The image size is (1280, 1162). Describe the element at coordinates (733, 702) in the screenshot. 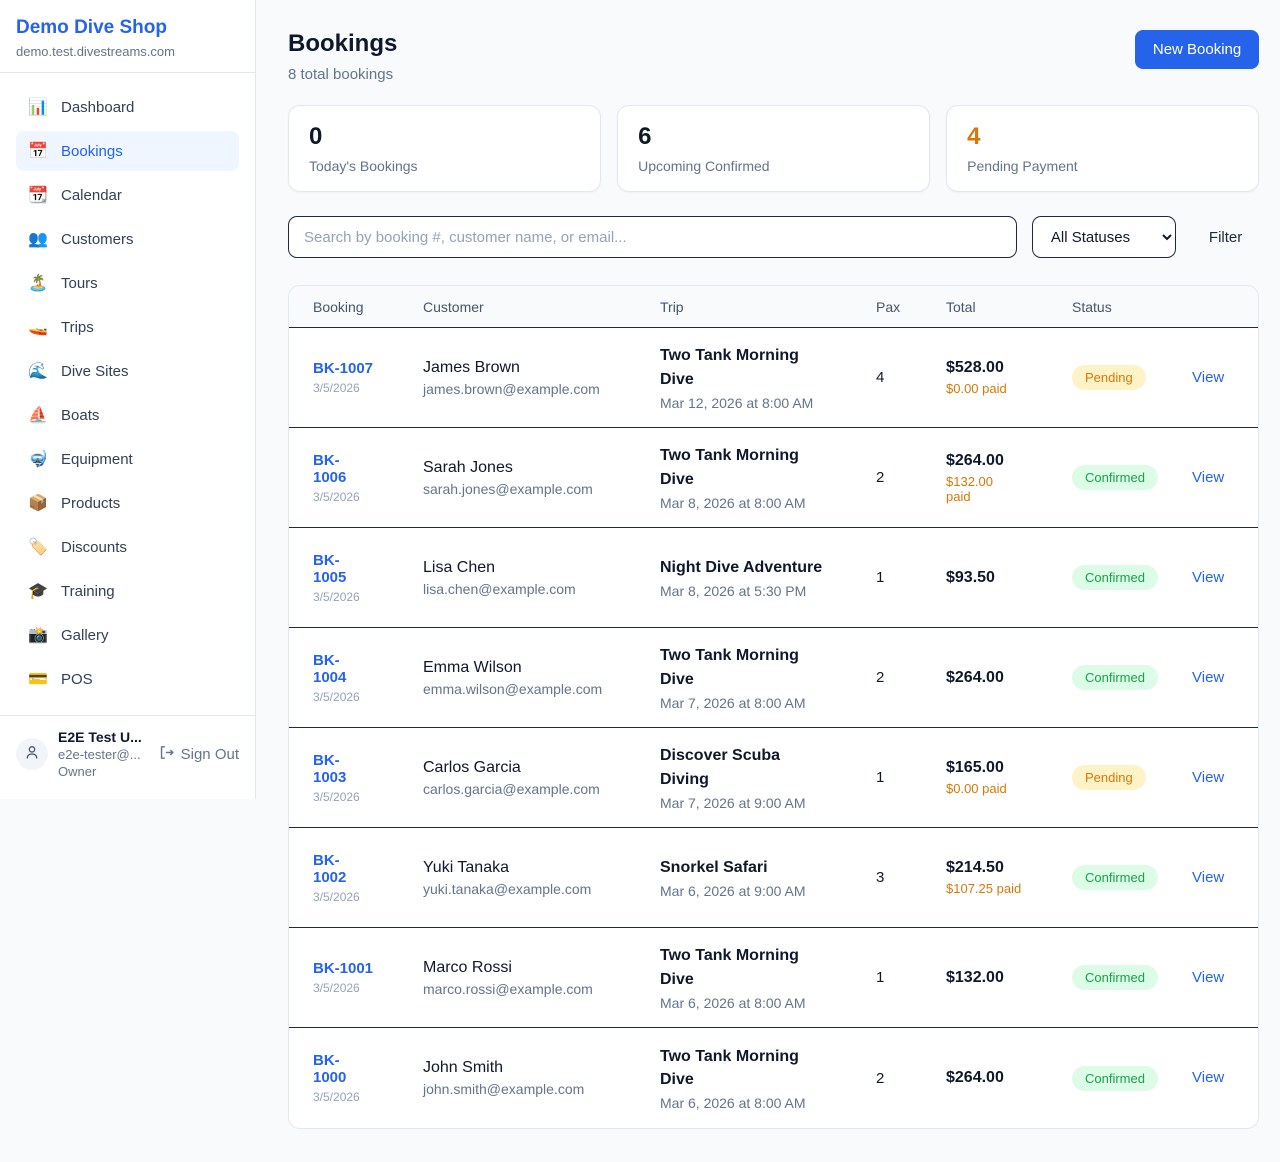

I see `trip-datetime: Mar 7, 2026 at 8:00 AM` at that location.